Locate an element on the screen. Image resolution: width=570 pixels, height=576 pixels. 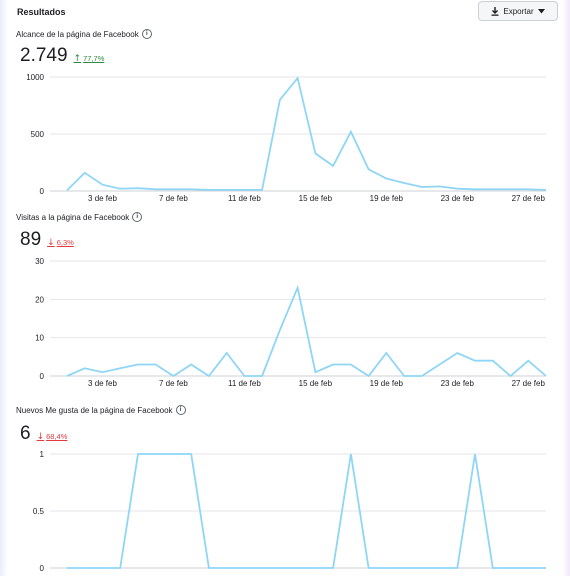
metric-value-text: 6 is located at coordinates (25, 433).